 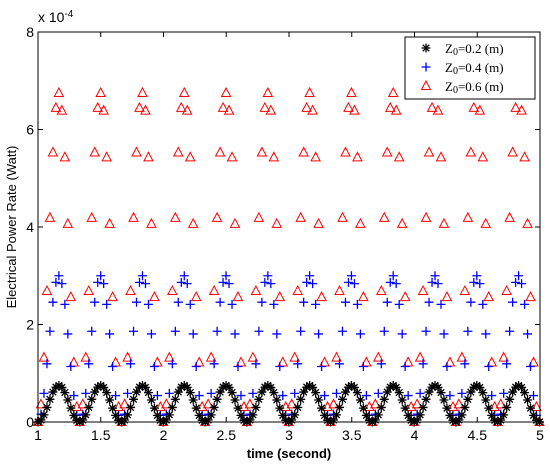 I want to click on legend-label: Z0=0.2 (m), so click(x=474, y=49).